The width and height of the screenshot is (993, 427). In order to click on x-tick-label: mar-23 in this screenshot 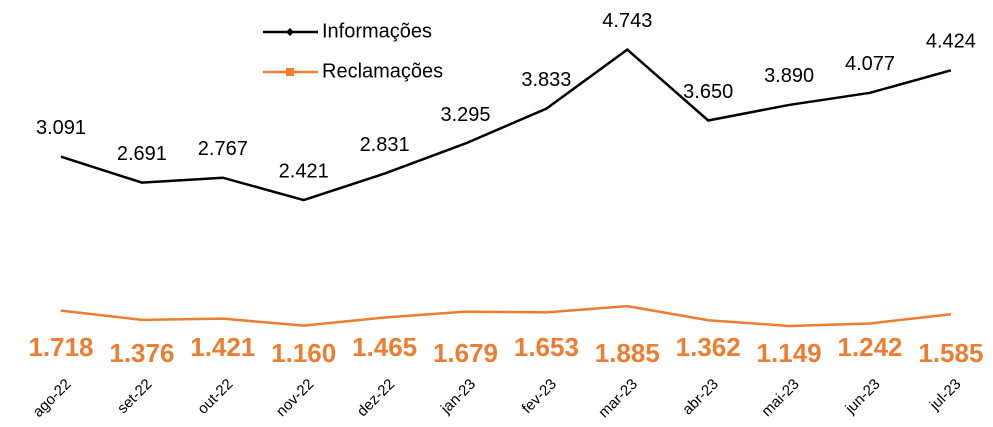, I will do `click(618, 399)`.